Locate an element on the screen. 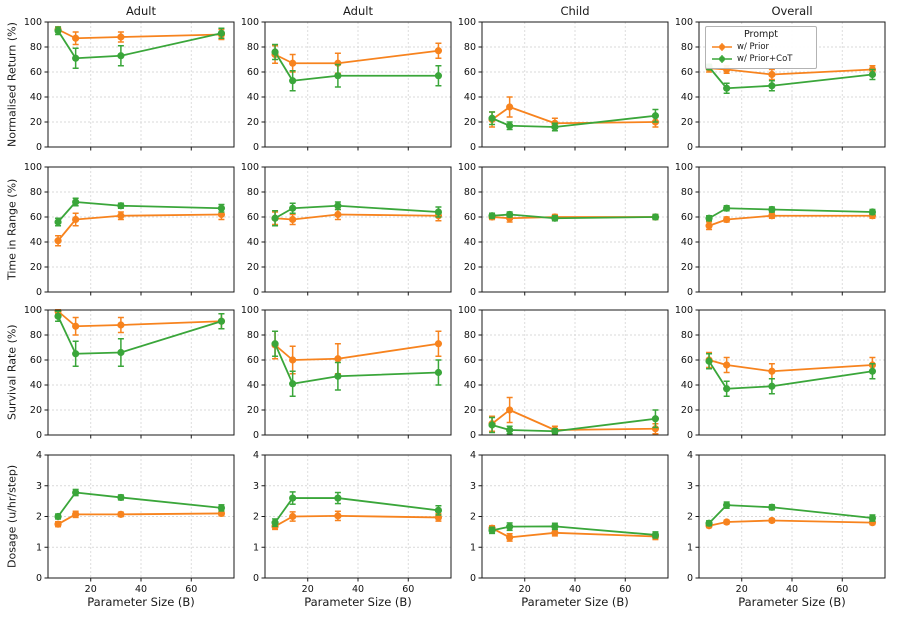 The width and height of the screenshot is (897, 621). y-axis-label-dosage: Dosage (u/hr/step) is located at coordinates (12, 516).